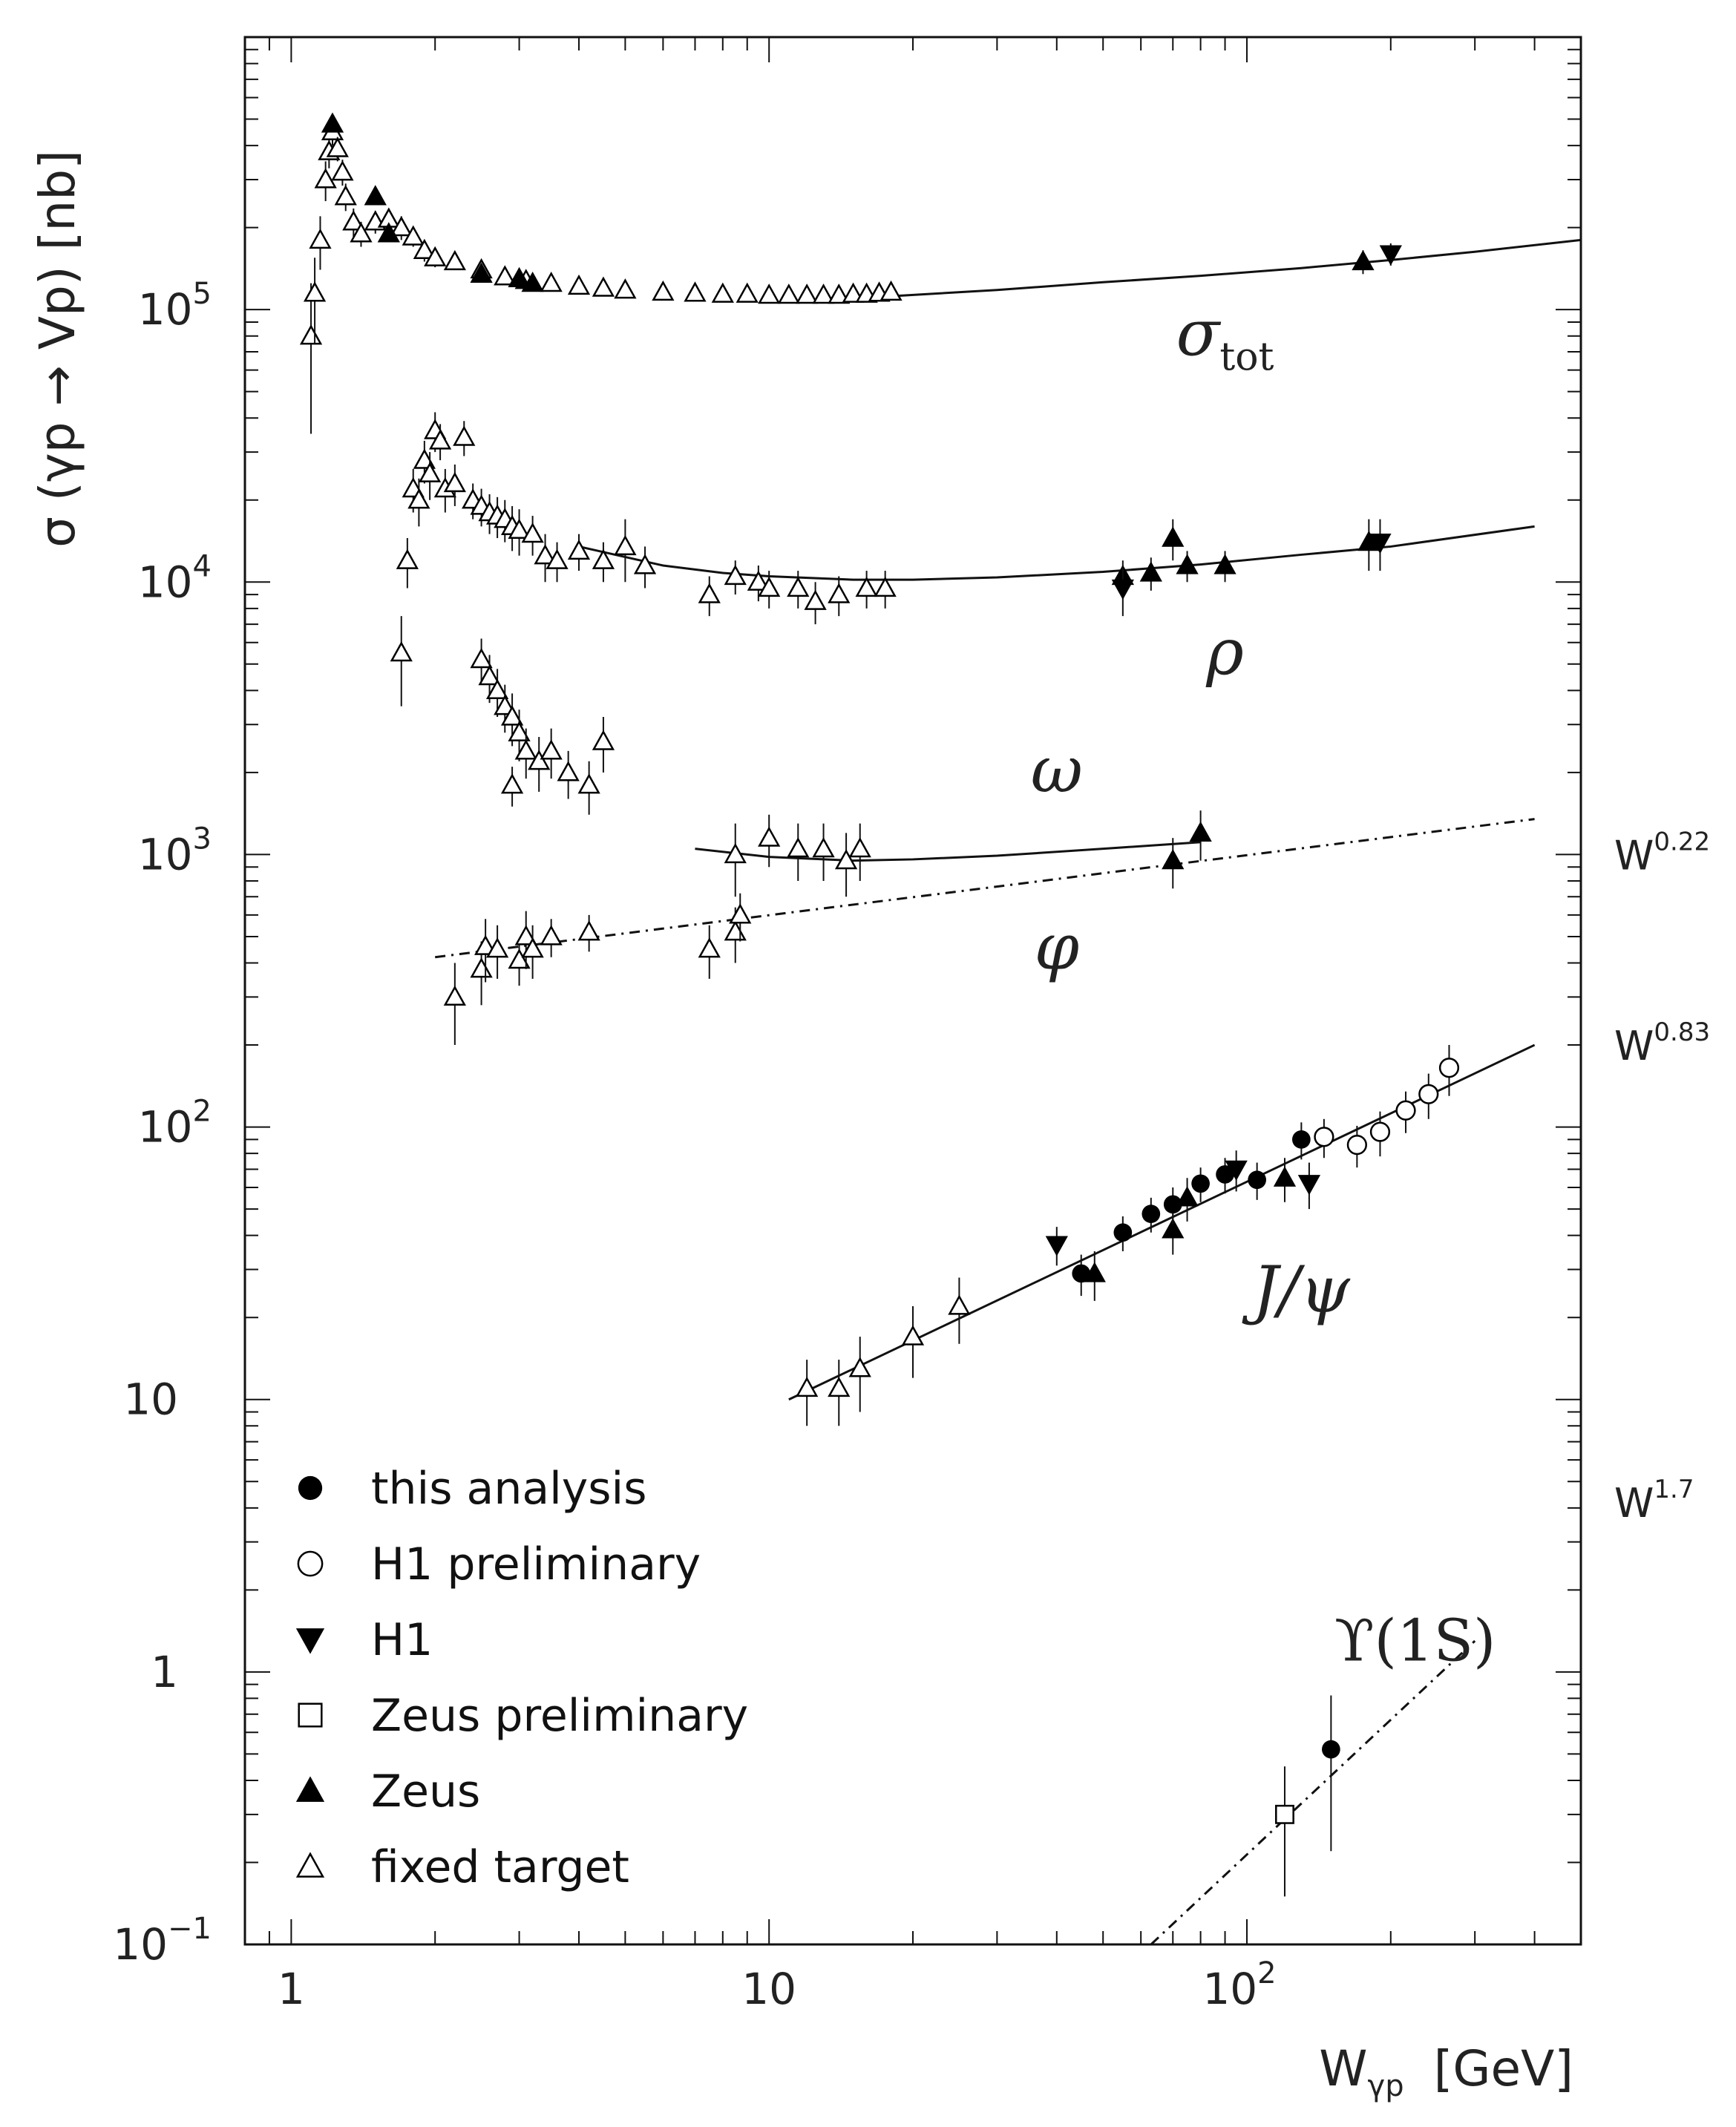  Describe the element at coordinates (508, 1489) in the screenshot. I see `legend-label: this analysis` at that location.